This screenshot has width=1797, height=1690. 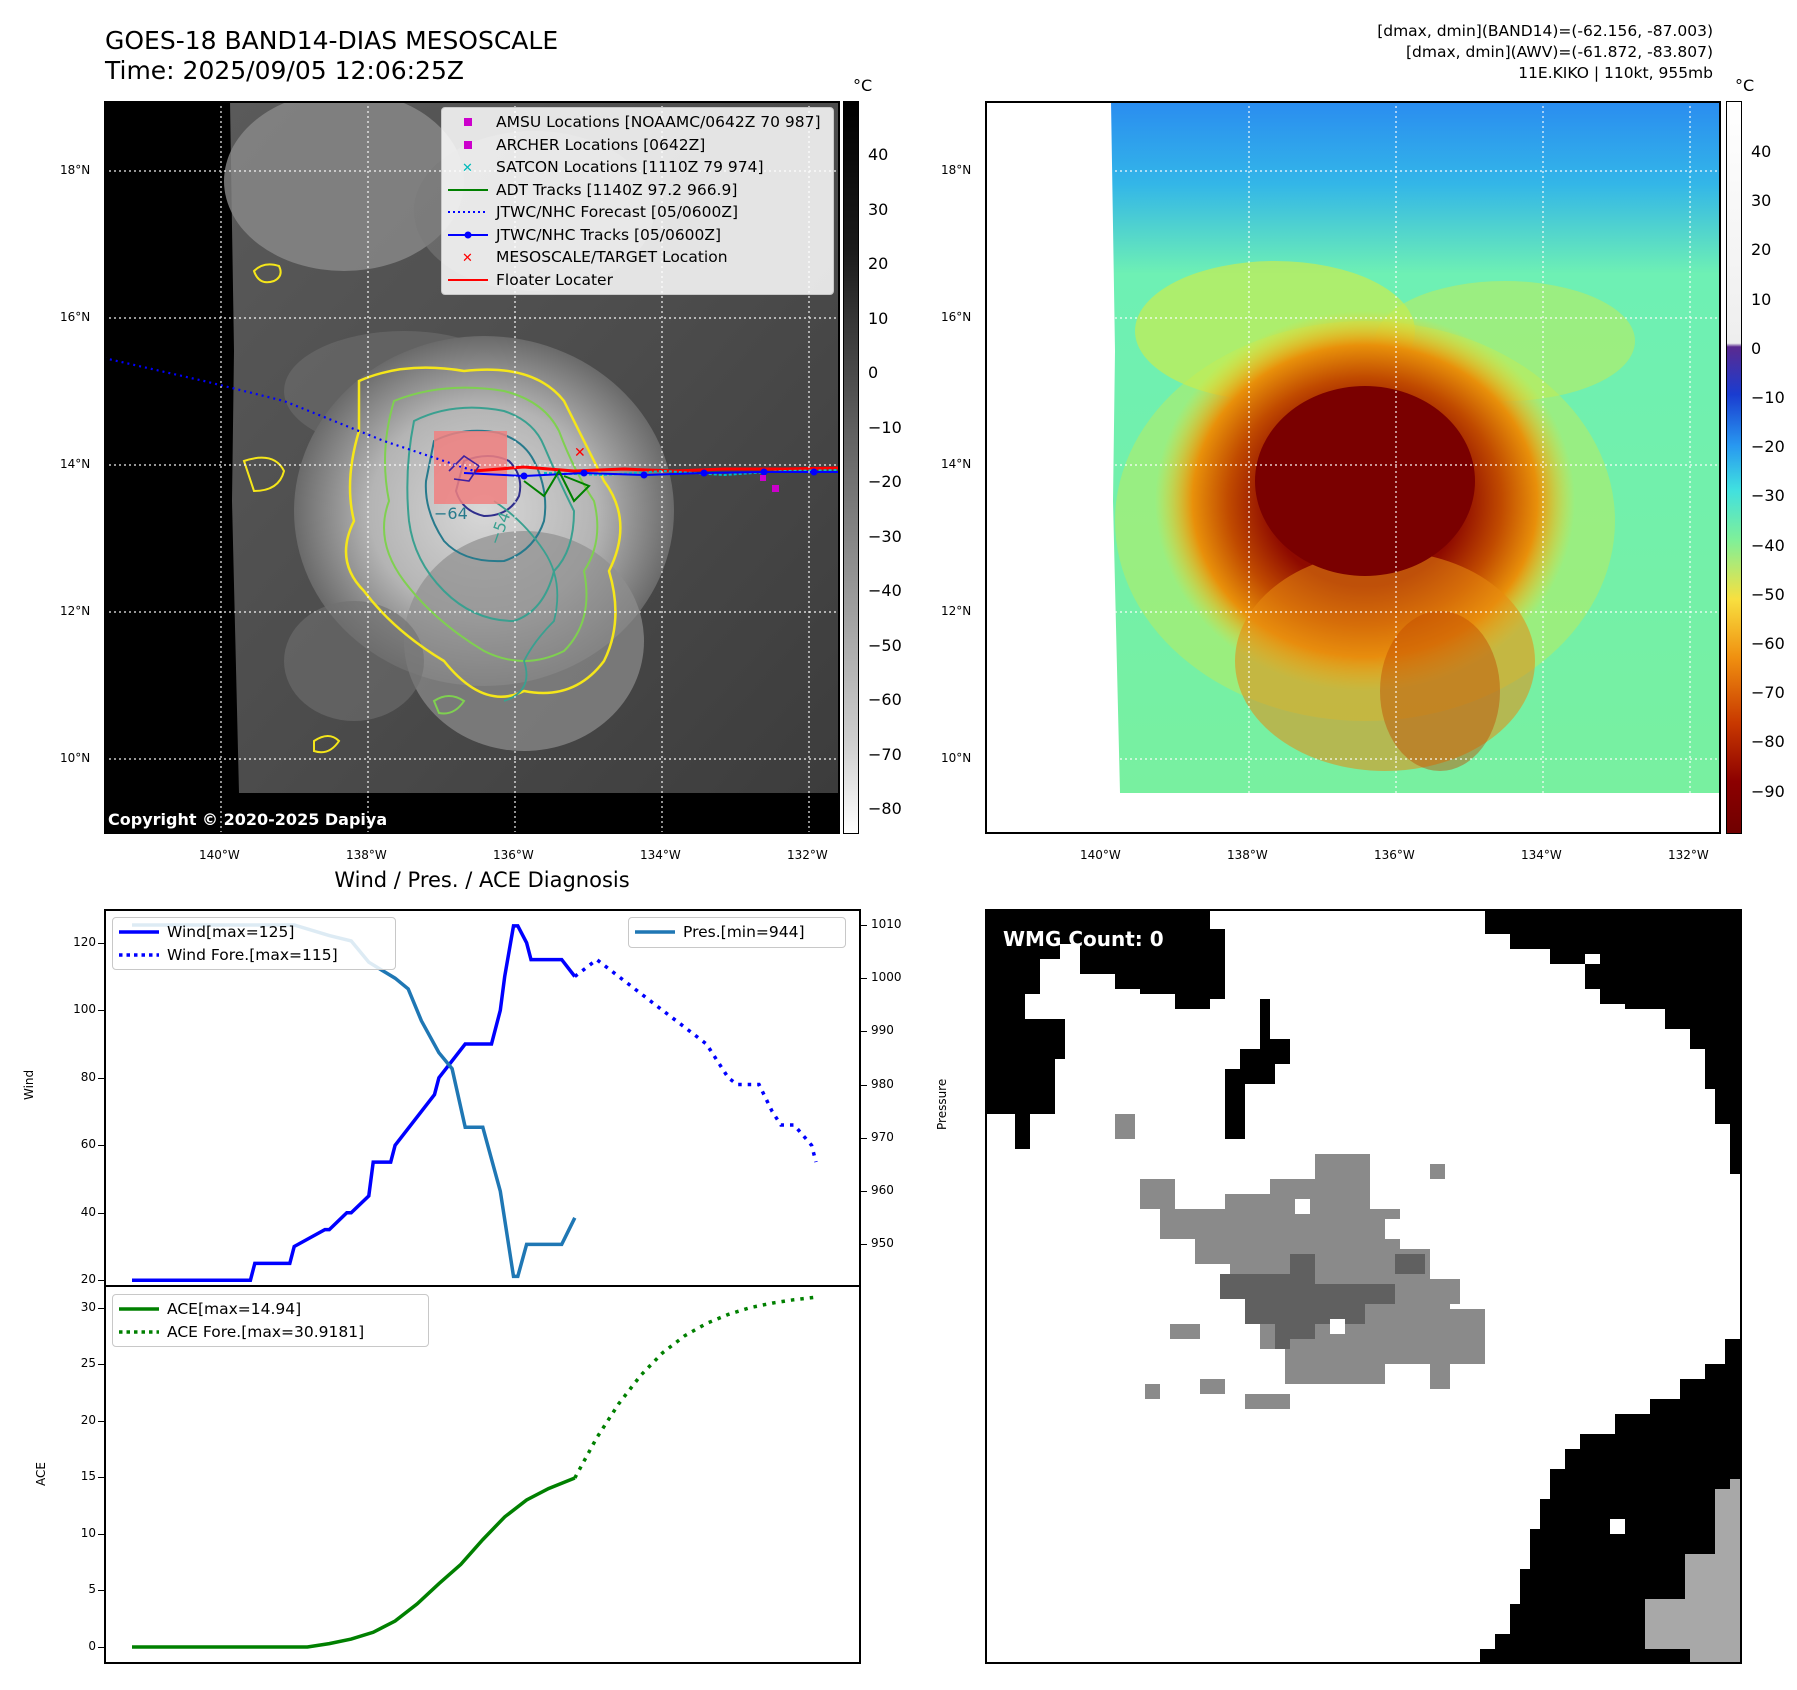 I want to click on ace-tick-label: 20, so click(x=88, y=1419).